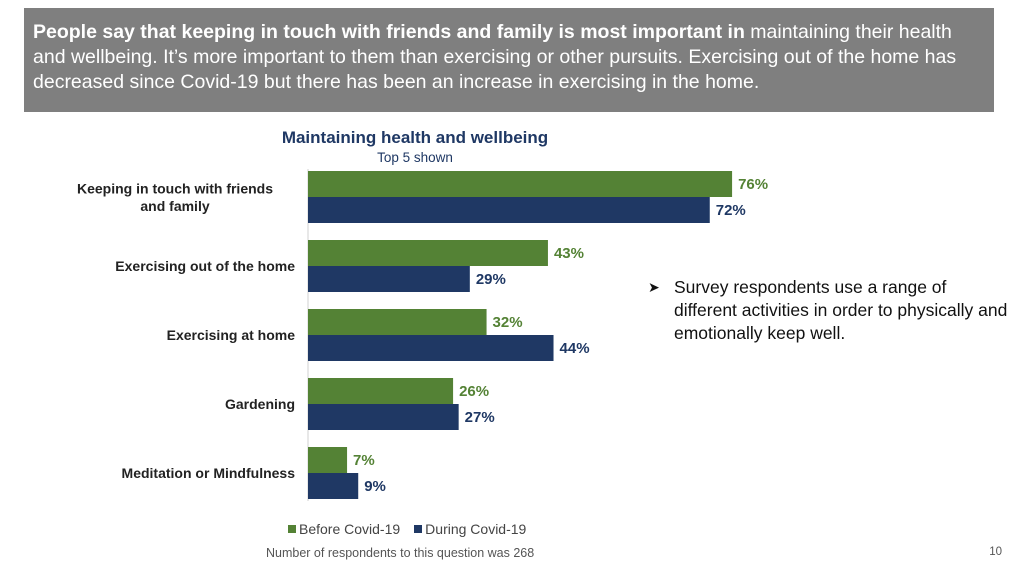 This screenshot has height=576, width=1024. Describe the element at coordinates (418, 529) in the screenshot. I see `legend-swatch-during` at that location.